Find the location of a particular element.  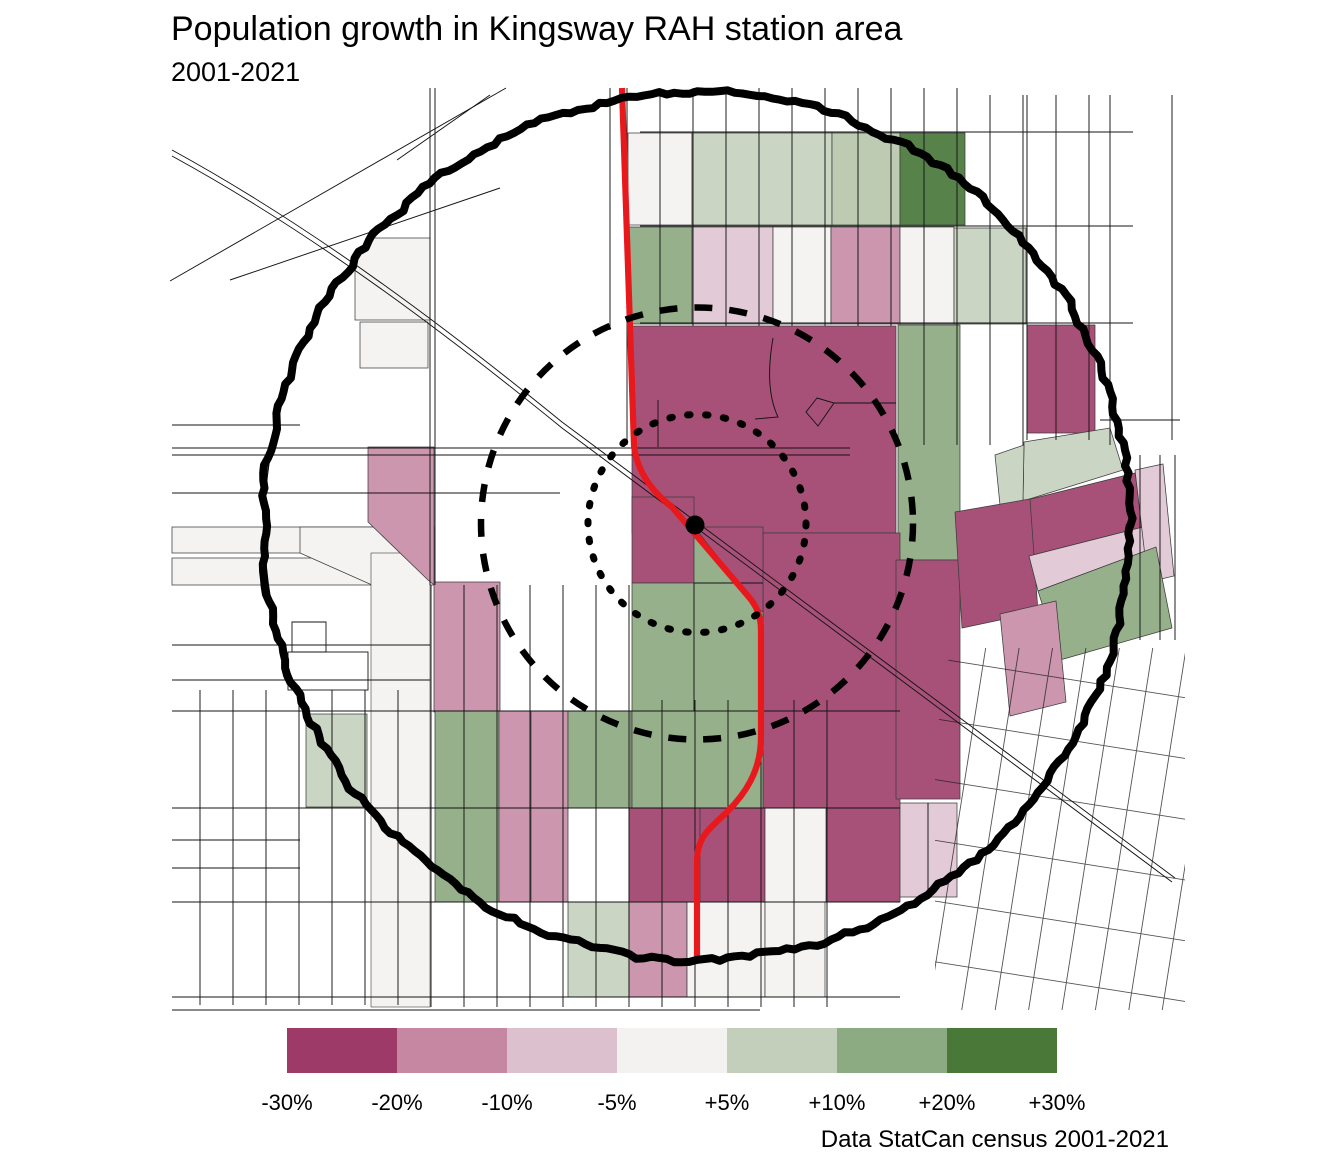

svg-text: -20% is located at coordinates (396, 1102).